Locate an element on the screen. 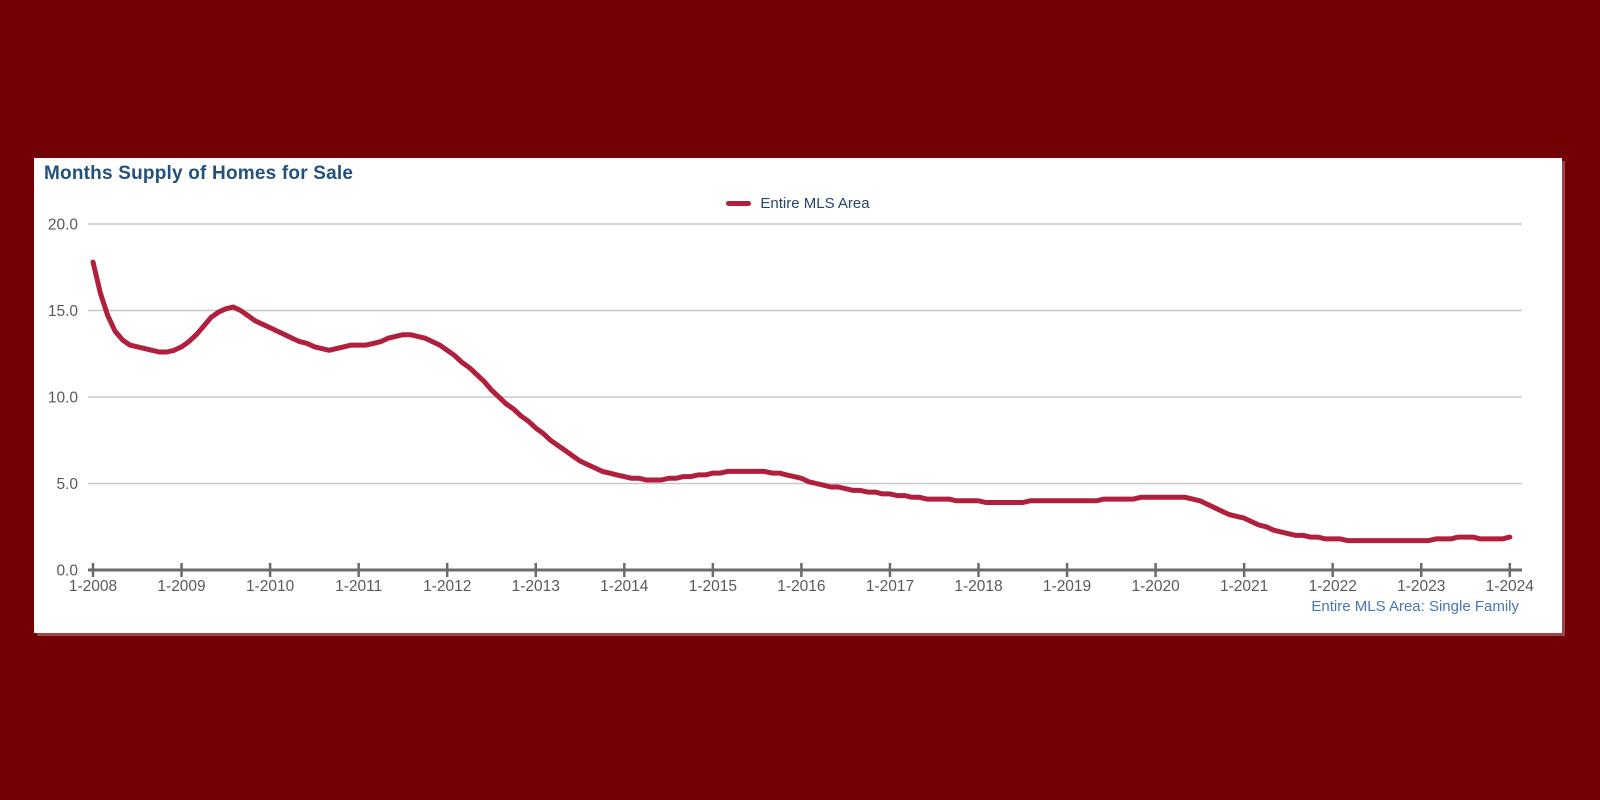 The height and width of the screenshot is (800, 1600). x-tick-label: 1-2019 is located at coordinates (1067, 586).